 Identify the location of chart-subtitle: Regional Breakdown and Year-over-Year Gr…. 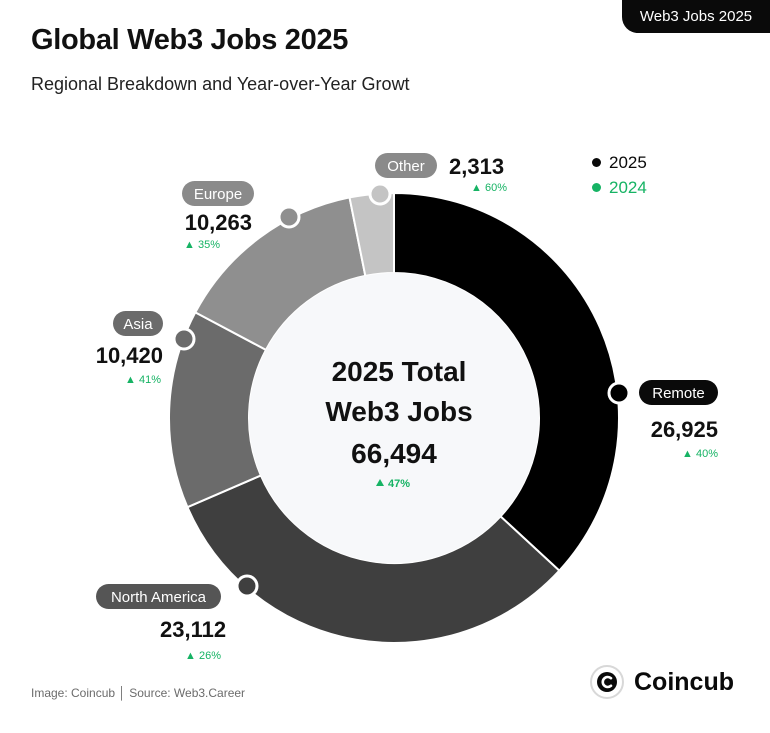
(220, 84).